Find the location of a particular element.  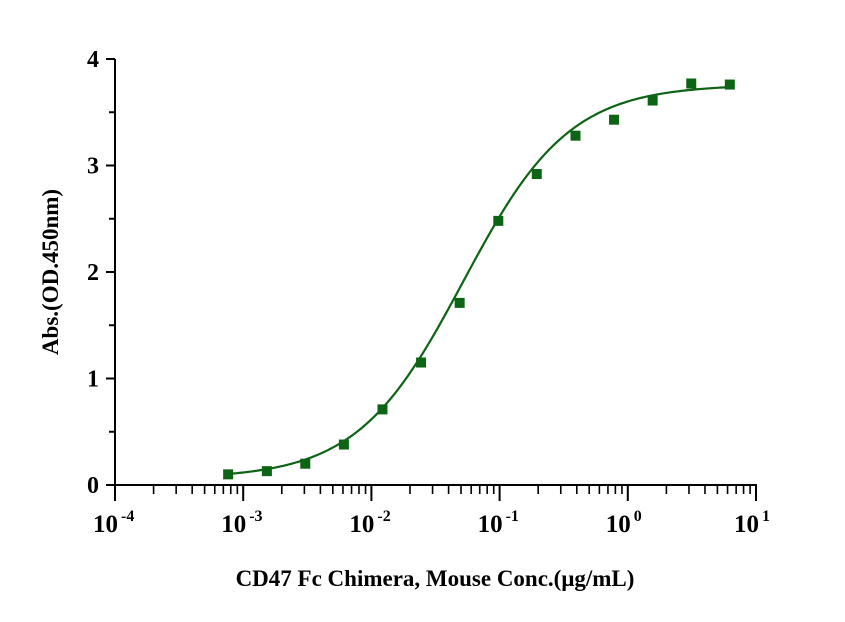

x-tick-label: 10 -4 is located at coordinates (113, 523).